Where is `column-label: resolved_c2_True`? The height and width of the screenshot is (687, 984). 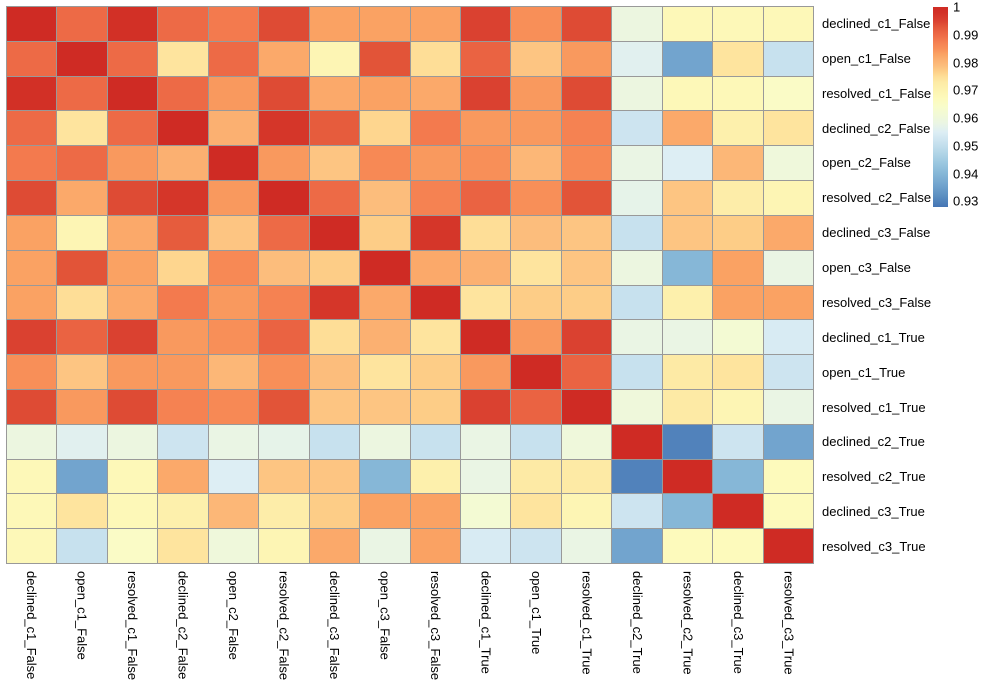
column-label: resolved_c2_True is located at coordinates (688, 623).